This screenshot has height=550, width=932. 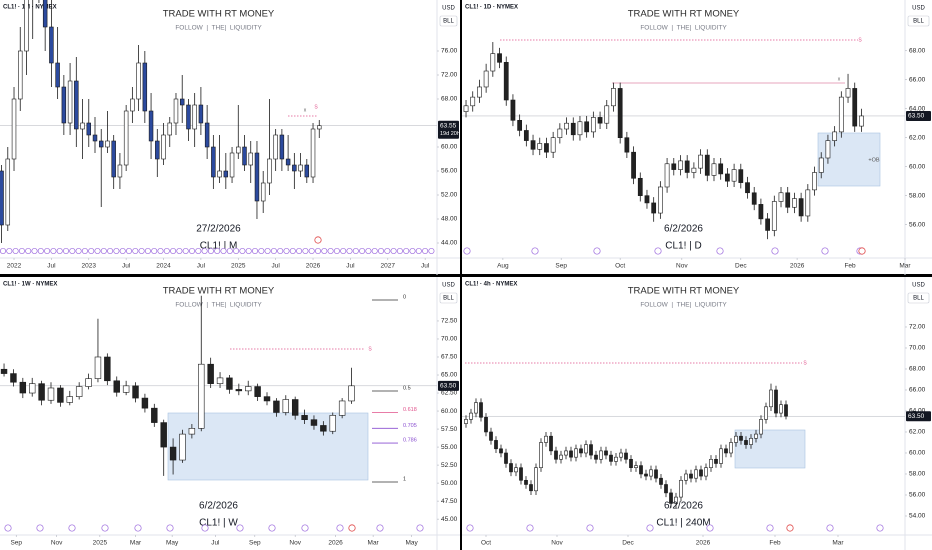 I want to click on x-tick-label: 2026, so click(x=703, y=543).